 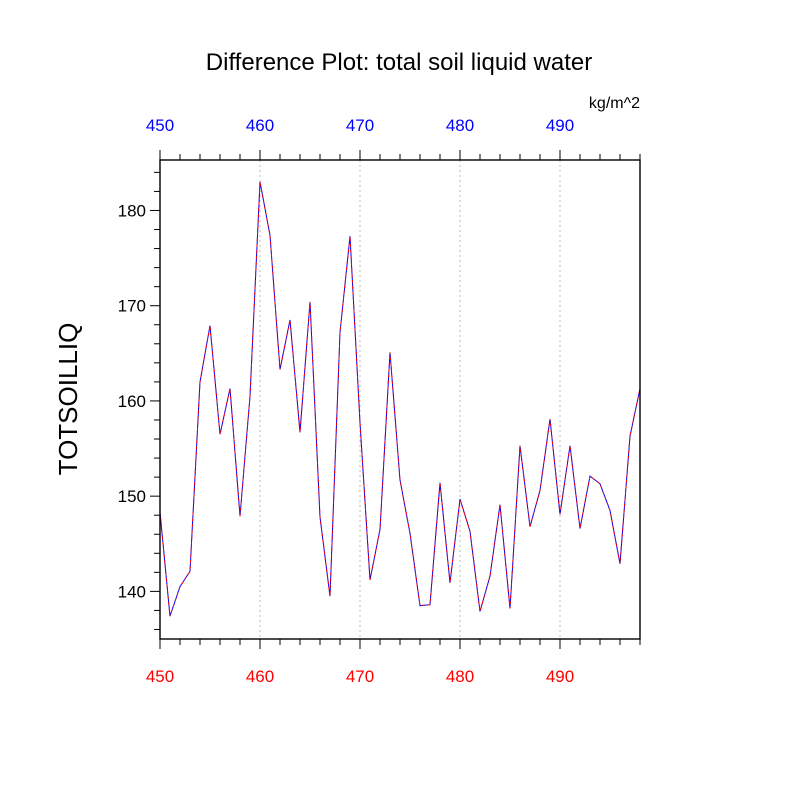 I want to click on x-tick-label-top: 490, so click(x=560, y=125).